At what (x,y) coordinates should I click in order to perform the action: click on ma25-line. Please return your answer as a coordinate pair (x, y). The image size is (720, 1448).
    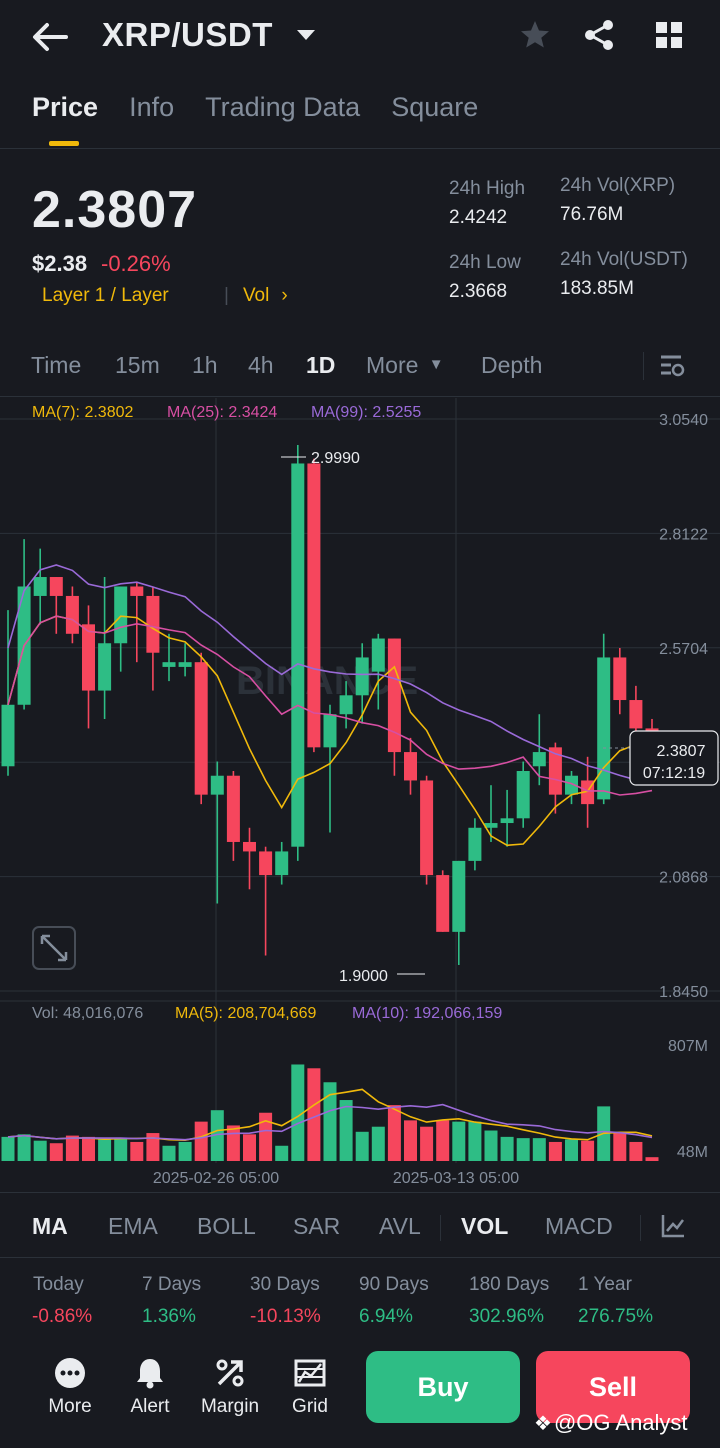
    Looking at the image, I should click on (330, 705).